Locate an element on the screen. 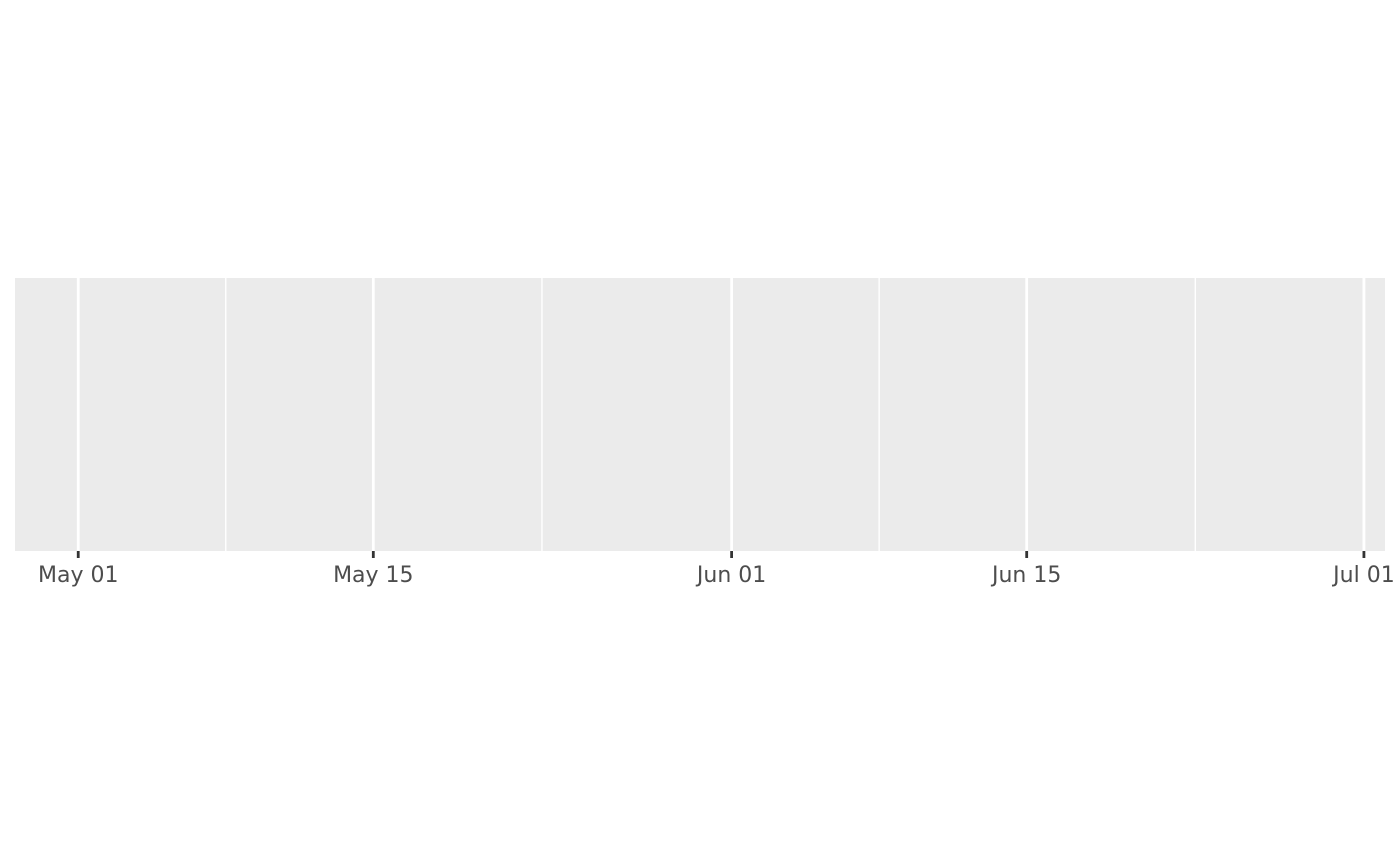 The width and height of the screenshot is (1400, 866). x-tick-label-1: May 15 is located at coordinates (373, 575).